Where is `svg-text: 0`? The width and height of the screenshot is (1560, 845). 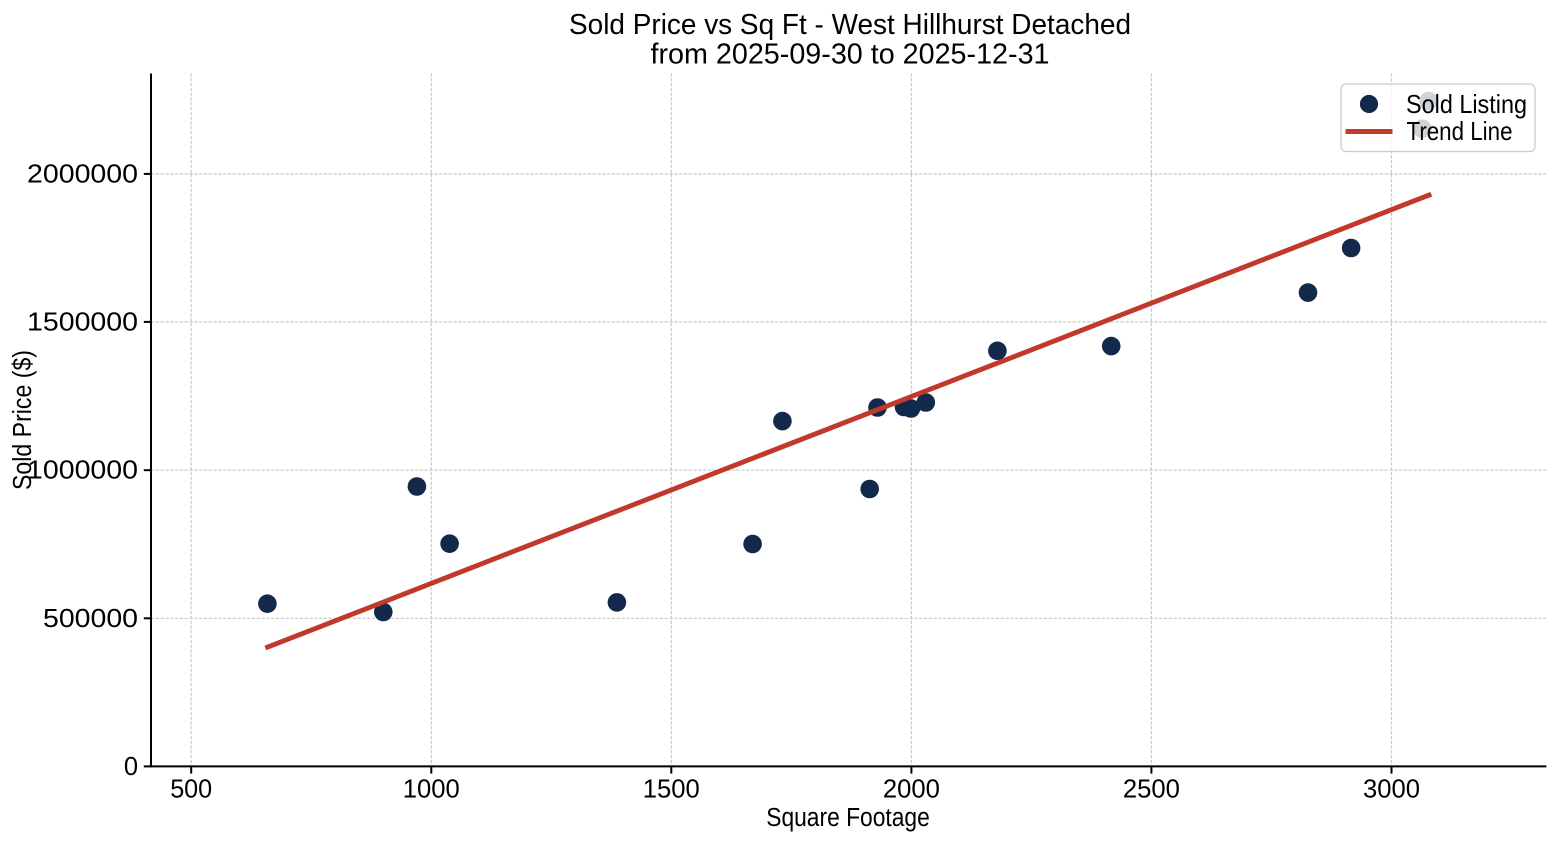 svg-text: 0 is located at coordinates (131, 767).